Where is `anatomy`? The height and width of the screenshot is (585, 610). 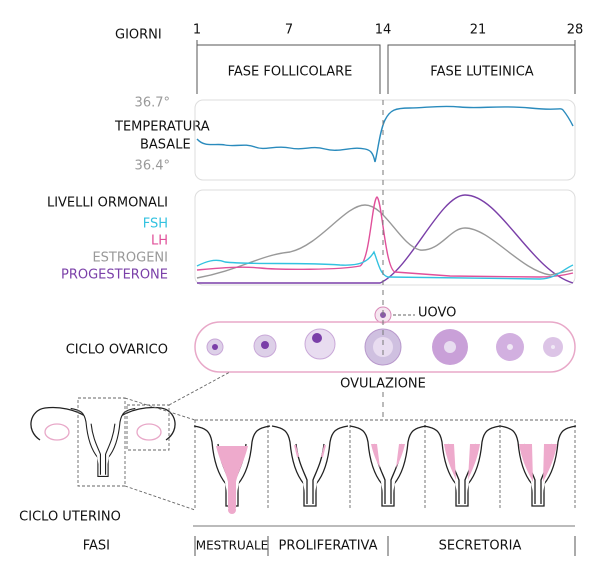 anatomy is located at coordinates (130, 441).